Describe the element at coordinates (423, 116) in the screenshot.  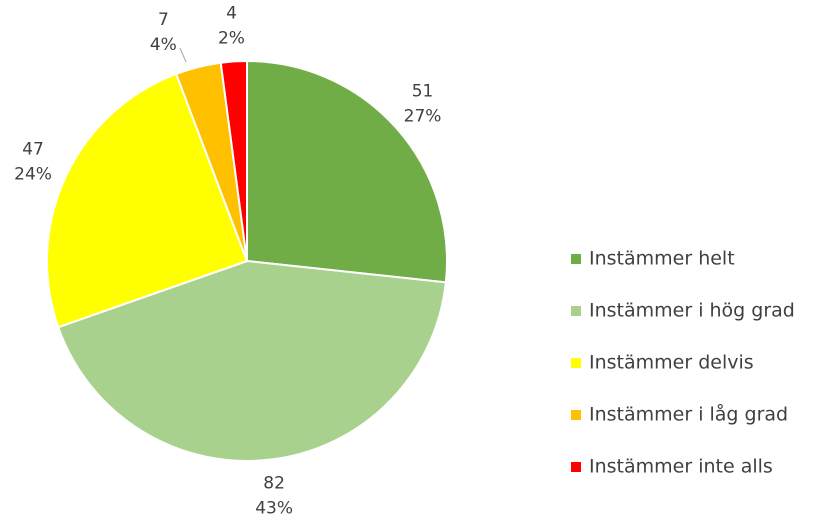
I see `percent-label: 27%` at that location.